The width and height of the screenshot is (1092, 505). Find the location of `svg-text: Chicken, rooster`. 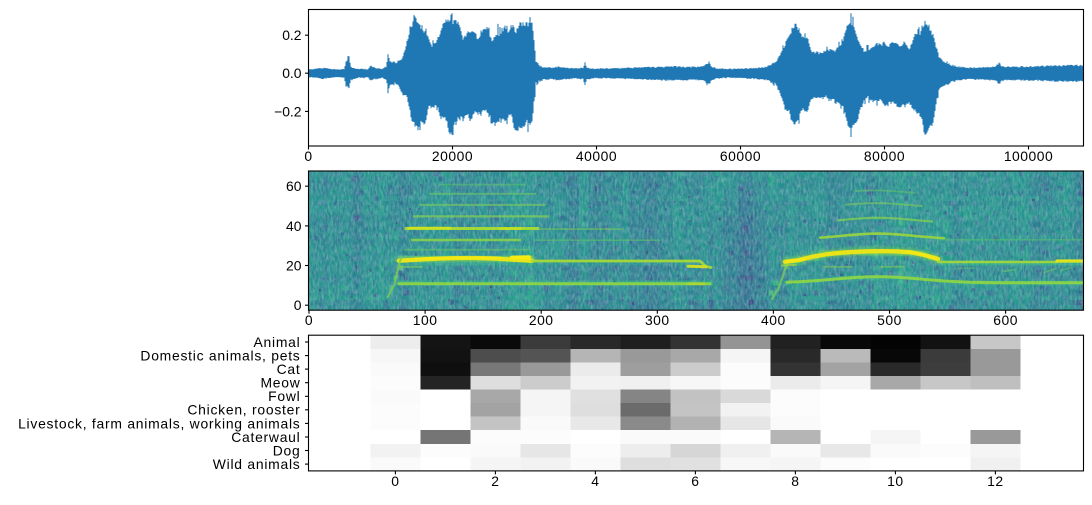

svg-text: Chicken, rooster is located at coordinates (243, 410).